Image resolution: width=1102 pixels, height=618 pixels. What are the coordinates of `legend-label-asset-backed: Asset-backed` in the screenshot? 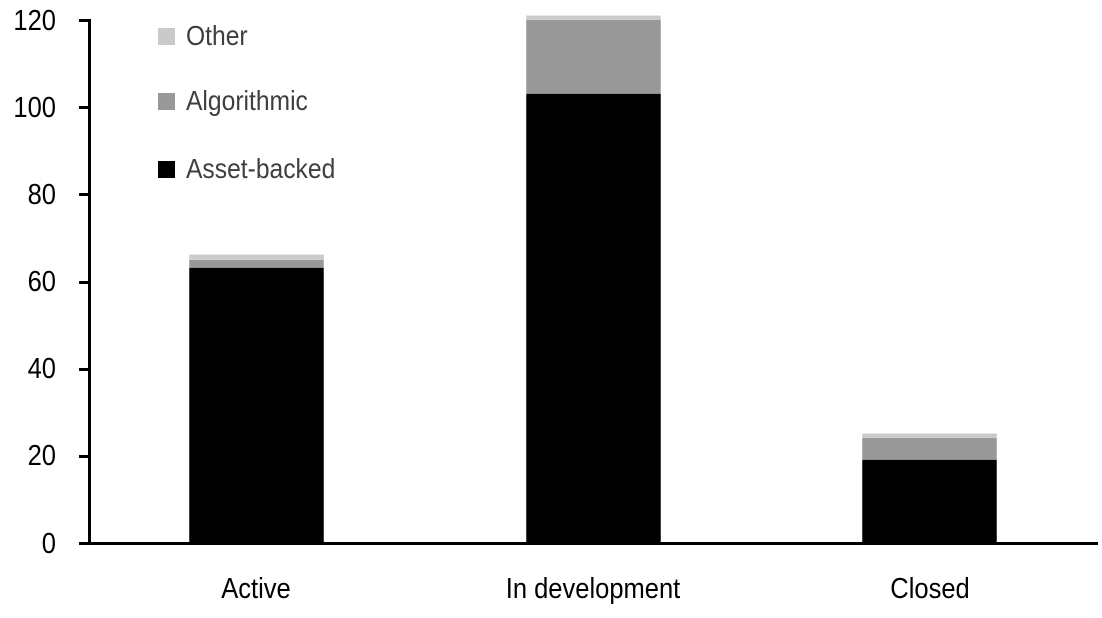 It's located at (261, 168).